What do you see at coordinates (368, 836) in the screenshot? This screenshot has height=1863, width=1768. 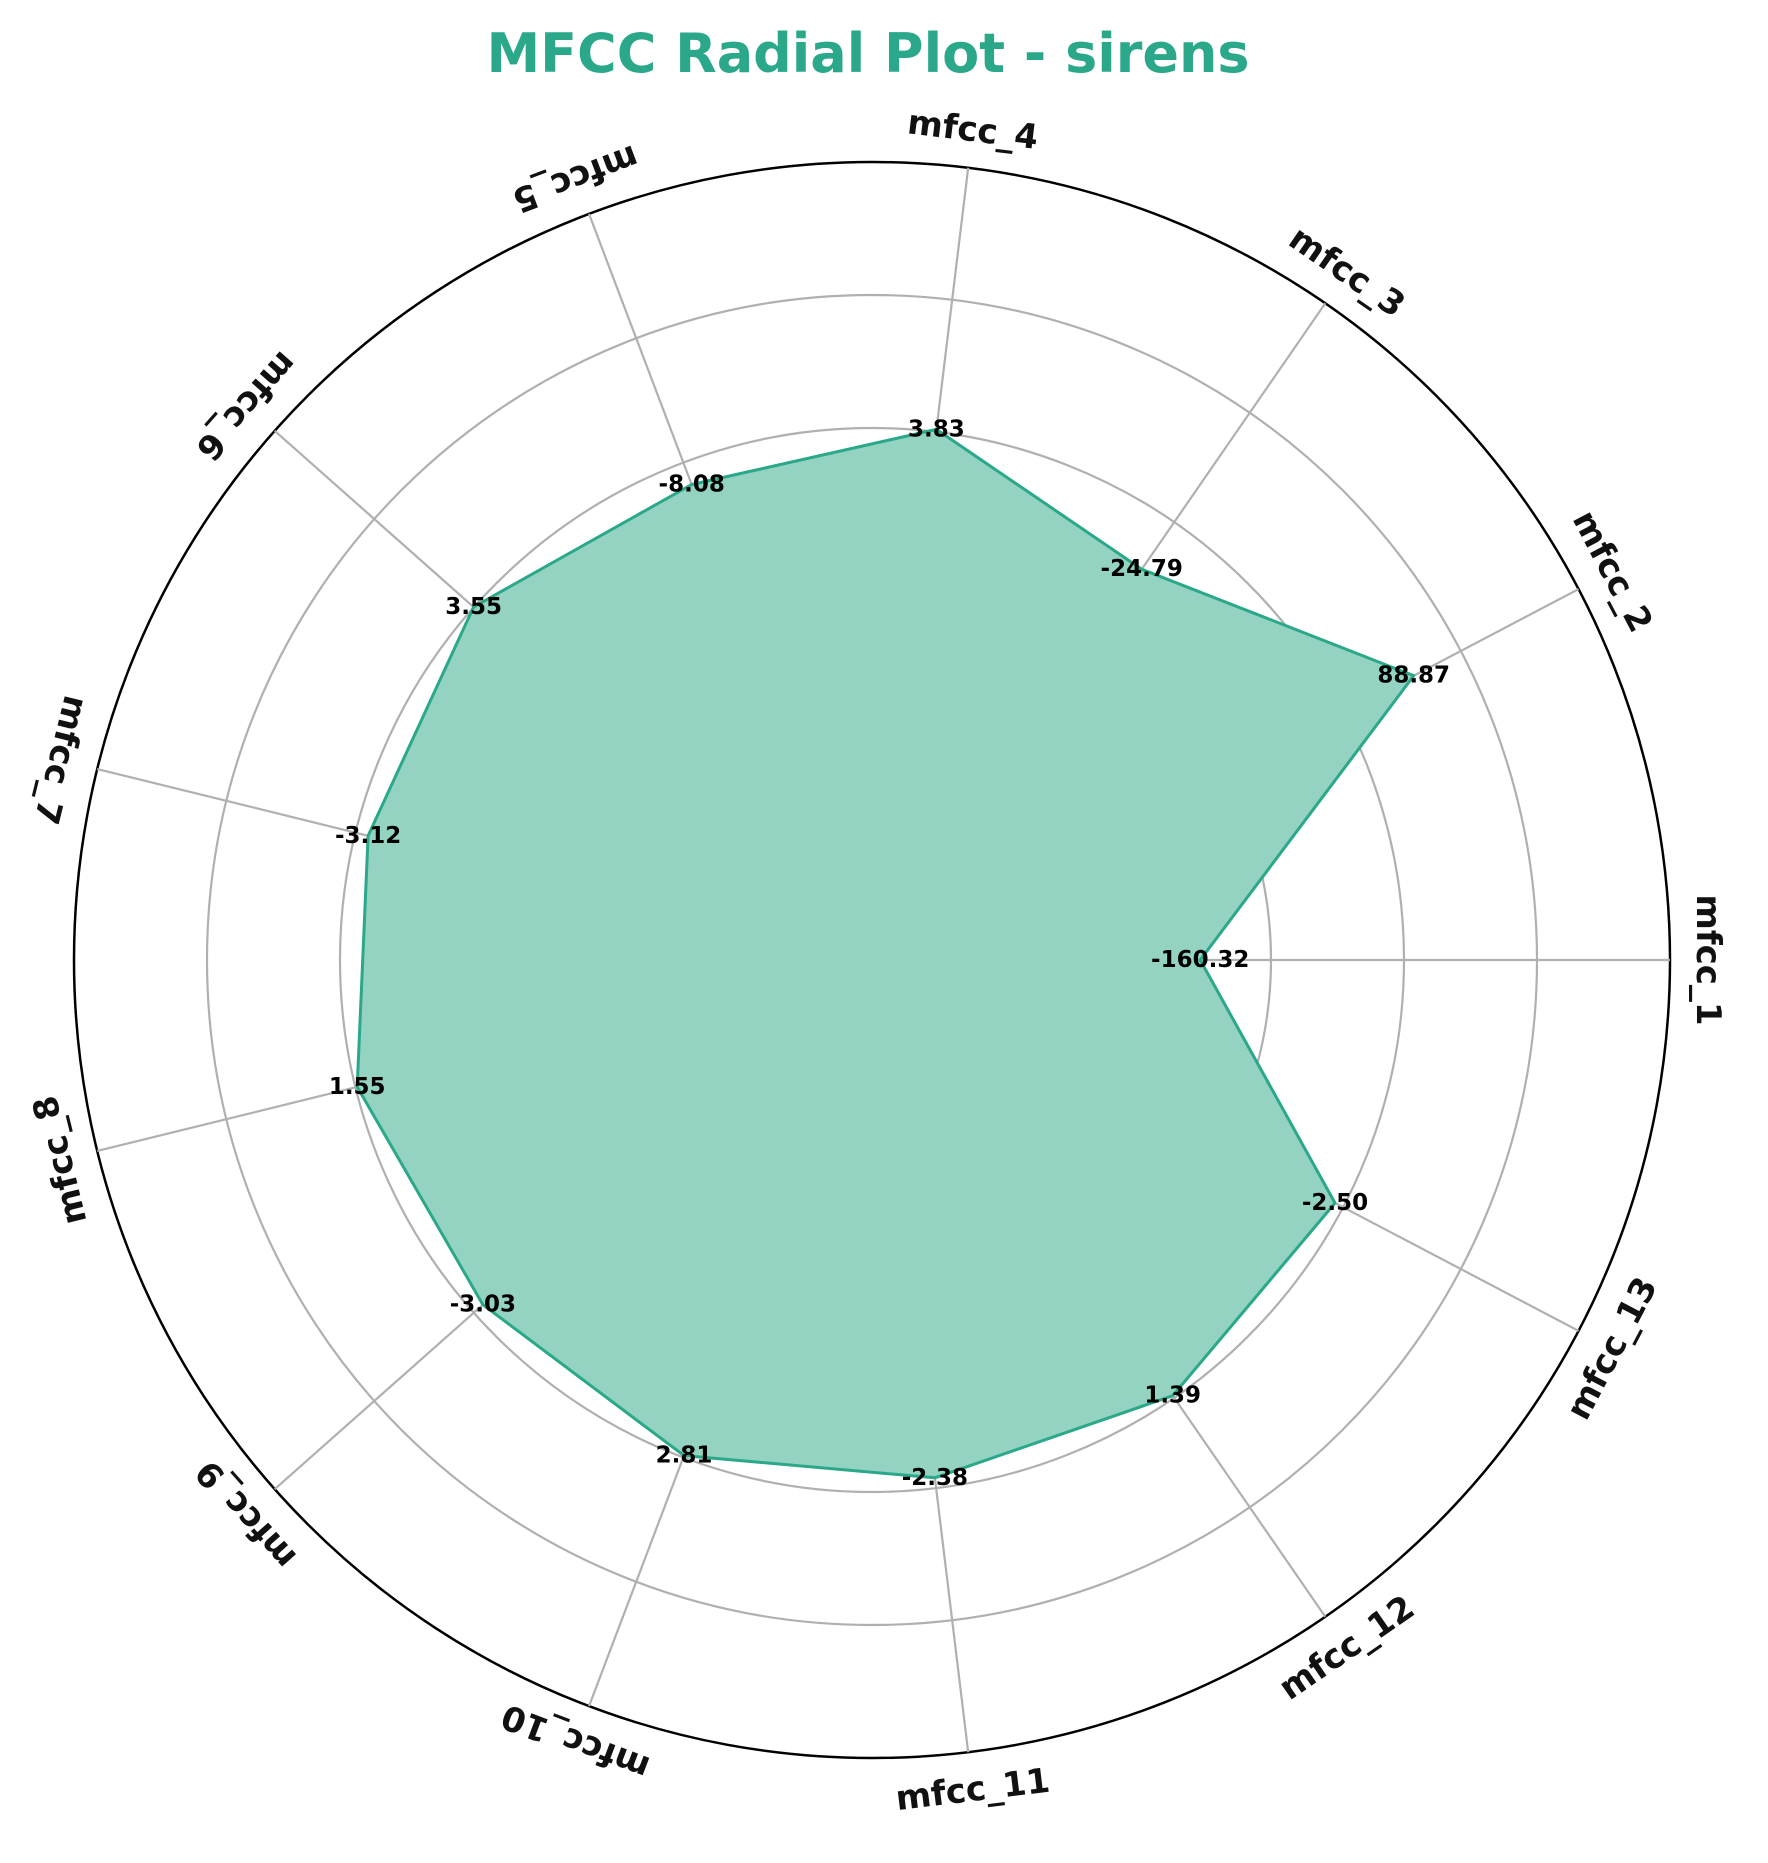 I see `value-label-mfcc_7: -3.12` at bounding box center [368, 836].